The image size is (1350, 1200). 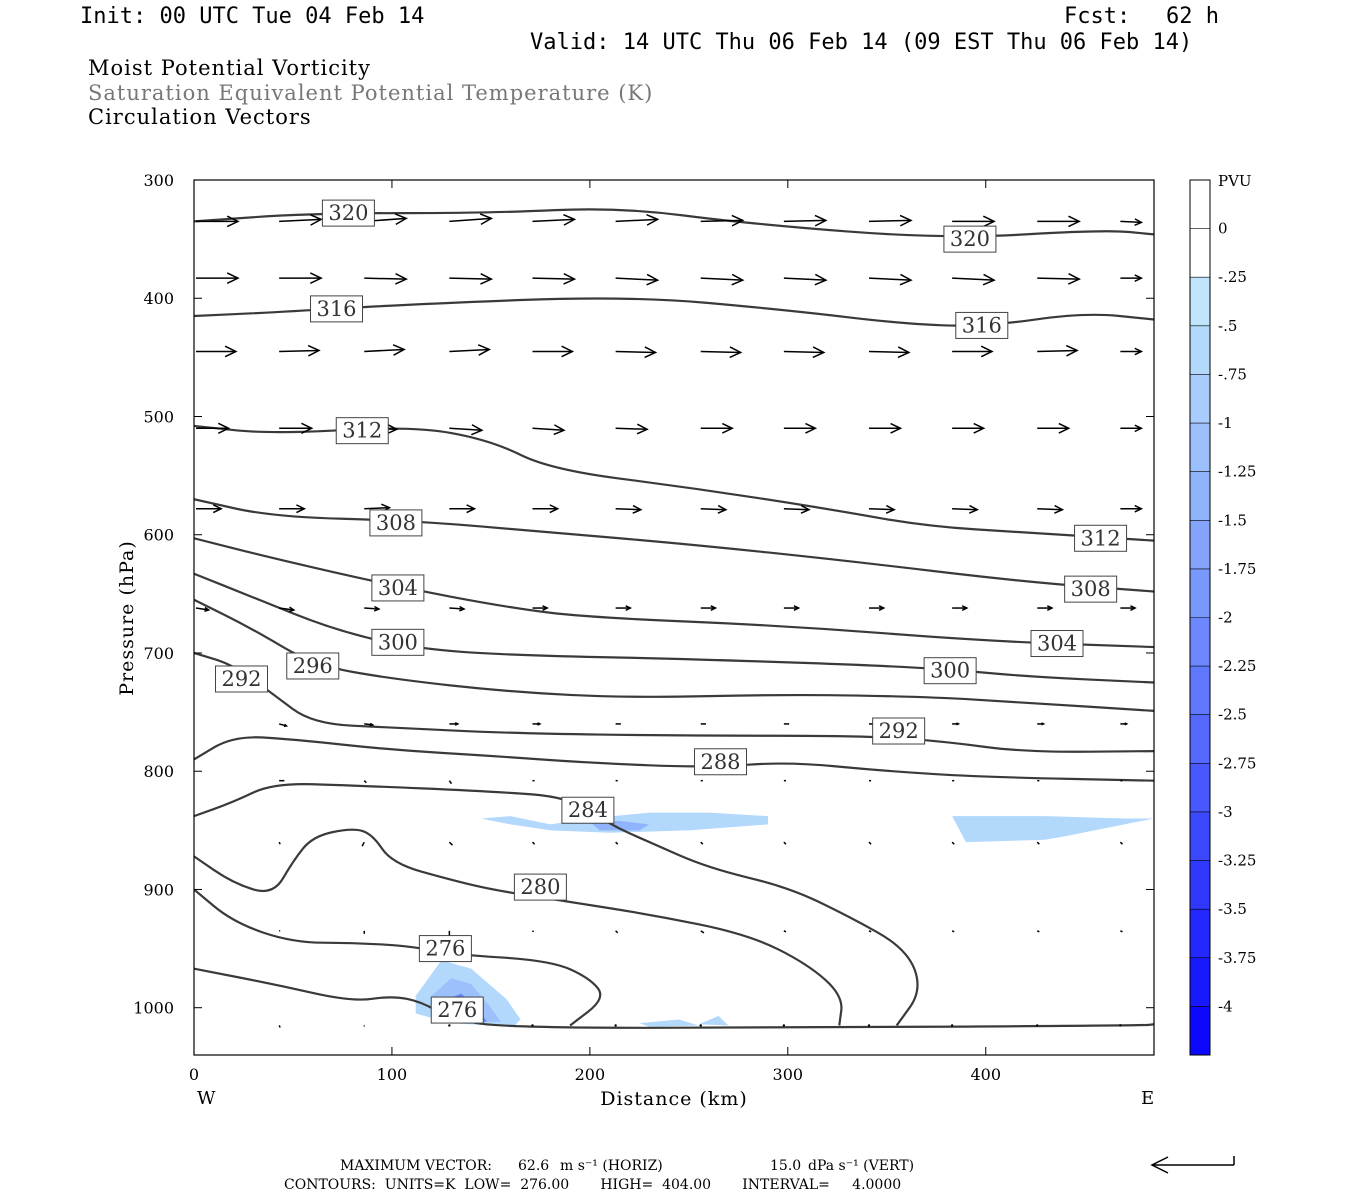 I want to click on colorbar-label: -2.5, so click(x=1232, y=715).